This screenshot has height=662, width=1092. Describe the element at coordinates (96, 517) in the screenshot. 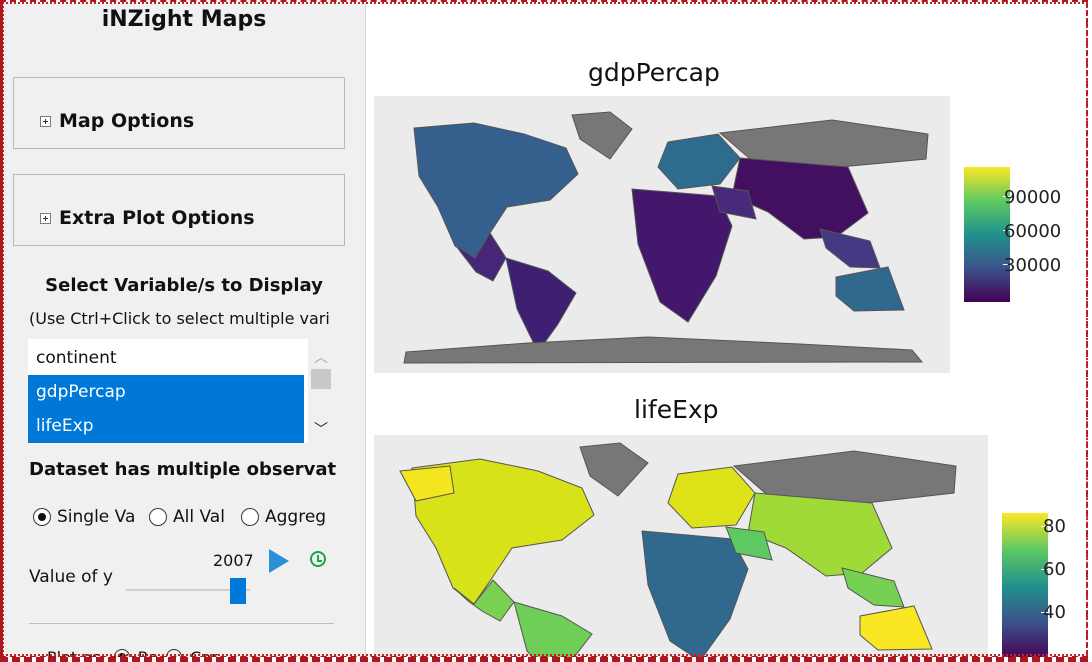

I see `single-value-label: Single Va` at that location.